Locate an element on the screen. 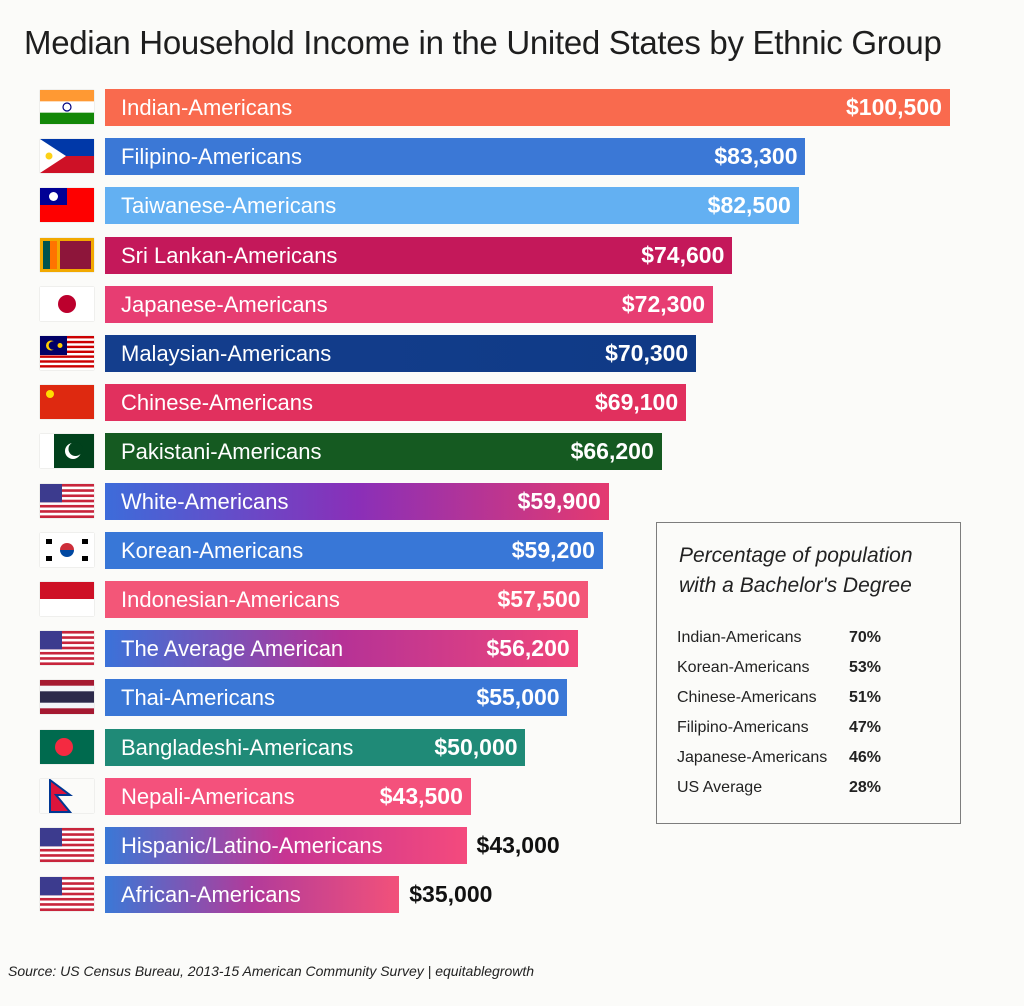 The height and width of the screenshot is (1006, 1024). education-row-group: Indian-Americans is located at coordinates (739, 637).